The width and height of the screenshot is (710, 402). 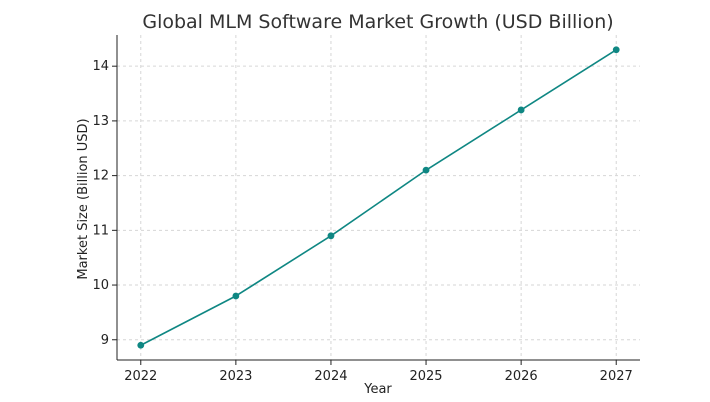 I want to click on y-tick-label: 11, so click(x=100, y=230).